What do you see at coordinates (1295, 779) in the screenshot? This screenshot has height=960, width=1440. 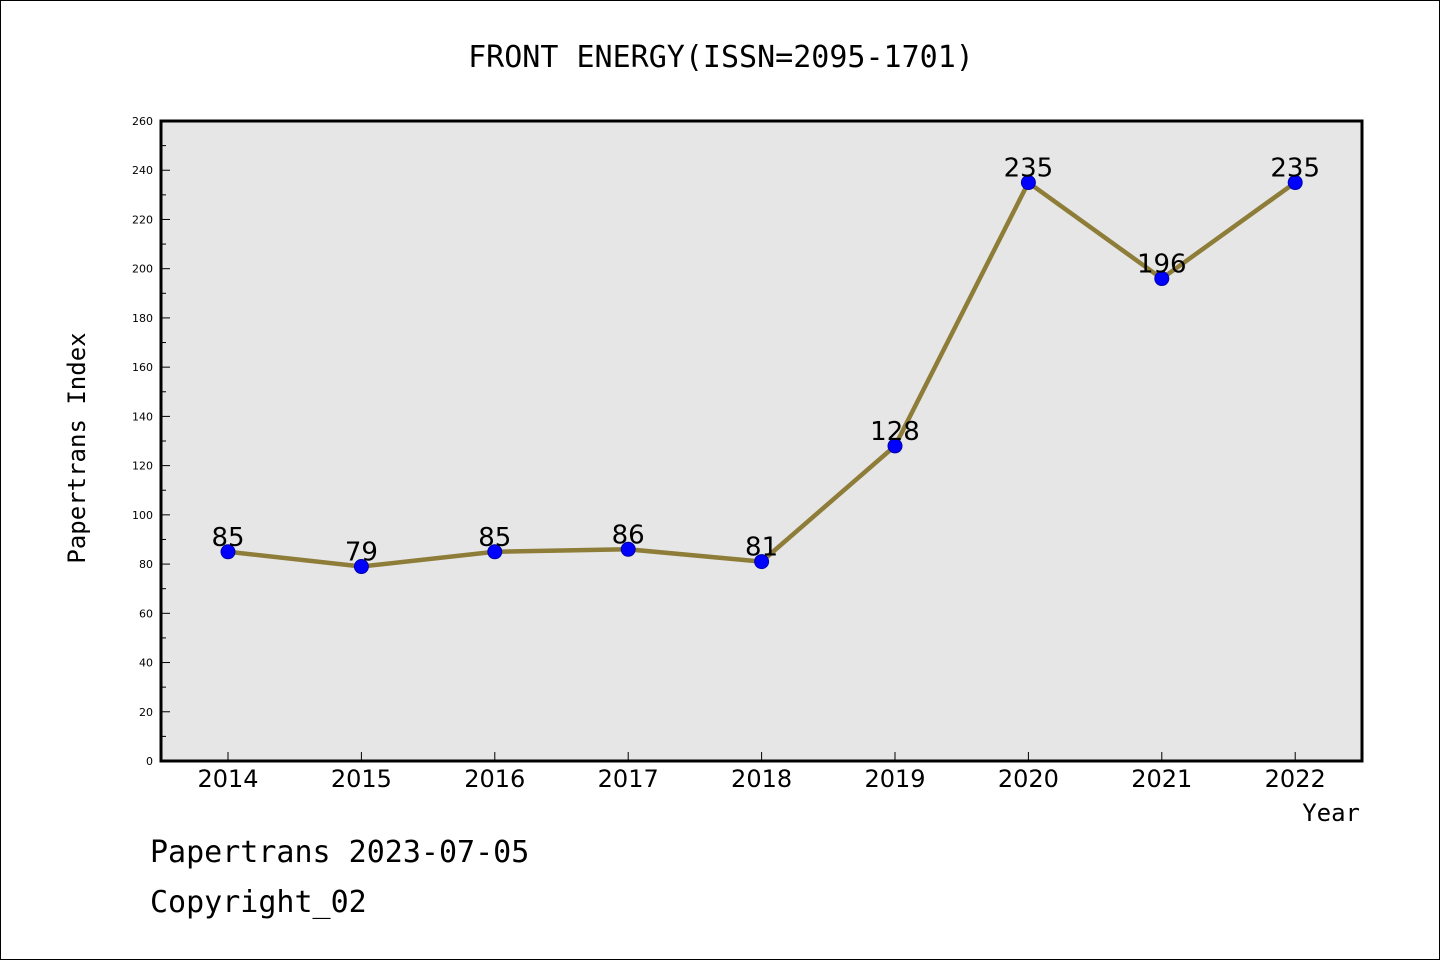 I see `x-tick-label: 2022` at bounding box center [1295, 779].